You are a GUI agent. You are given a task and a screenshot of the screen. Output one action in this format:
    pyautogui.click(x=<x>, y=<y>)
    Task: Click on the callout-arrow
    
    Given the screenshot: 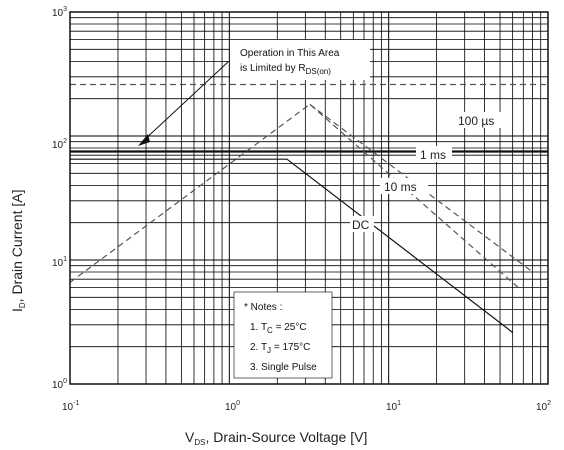 What is the action you would take?
    pyautogui.click(x=185, y=102)
    